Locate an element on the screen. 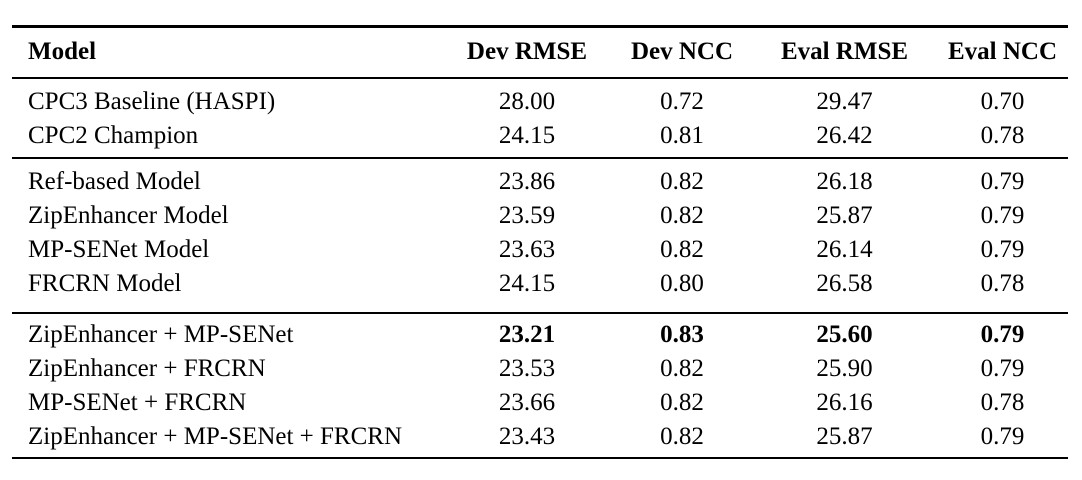  table-row: ZipEnhancer Model 23.59 0.82 25.87 0.79 is located at coordinates (540, 216).